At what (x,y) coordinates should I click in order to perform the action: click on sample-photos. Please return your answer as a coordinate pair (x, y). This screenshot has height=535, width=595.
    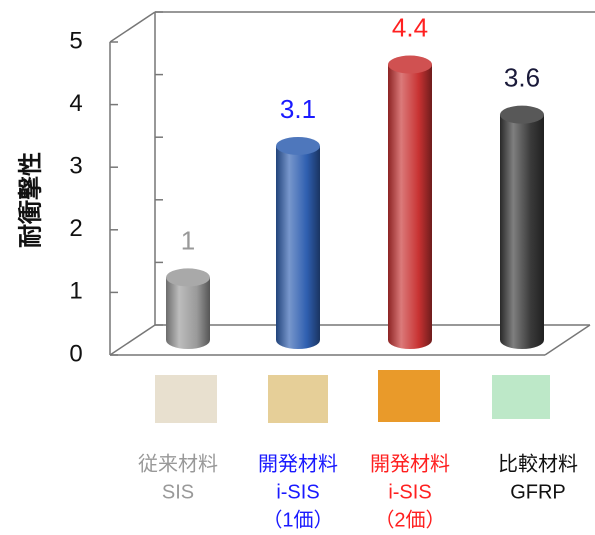
    Looking at the image, I should click on (352, 396).